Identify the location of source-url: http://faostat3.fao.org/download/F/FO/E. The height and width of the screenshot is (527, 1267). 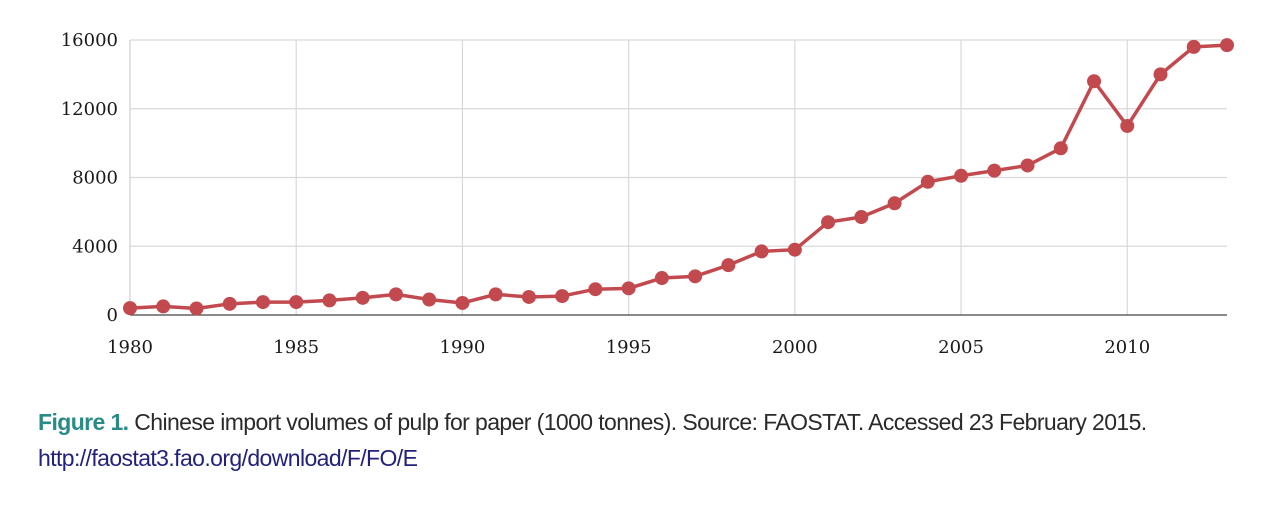
(228, 458).